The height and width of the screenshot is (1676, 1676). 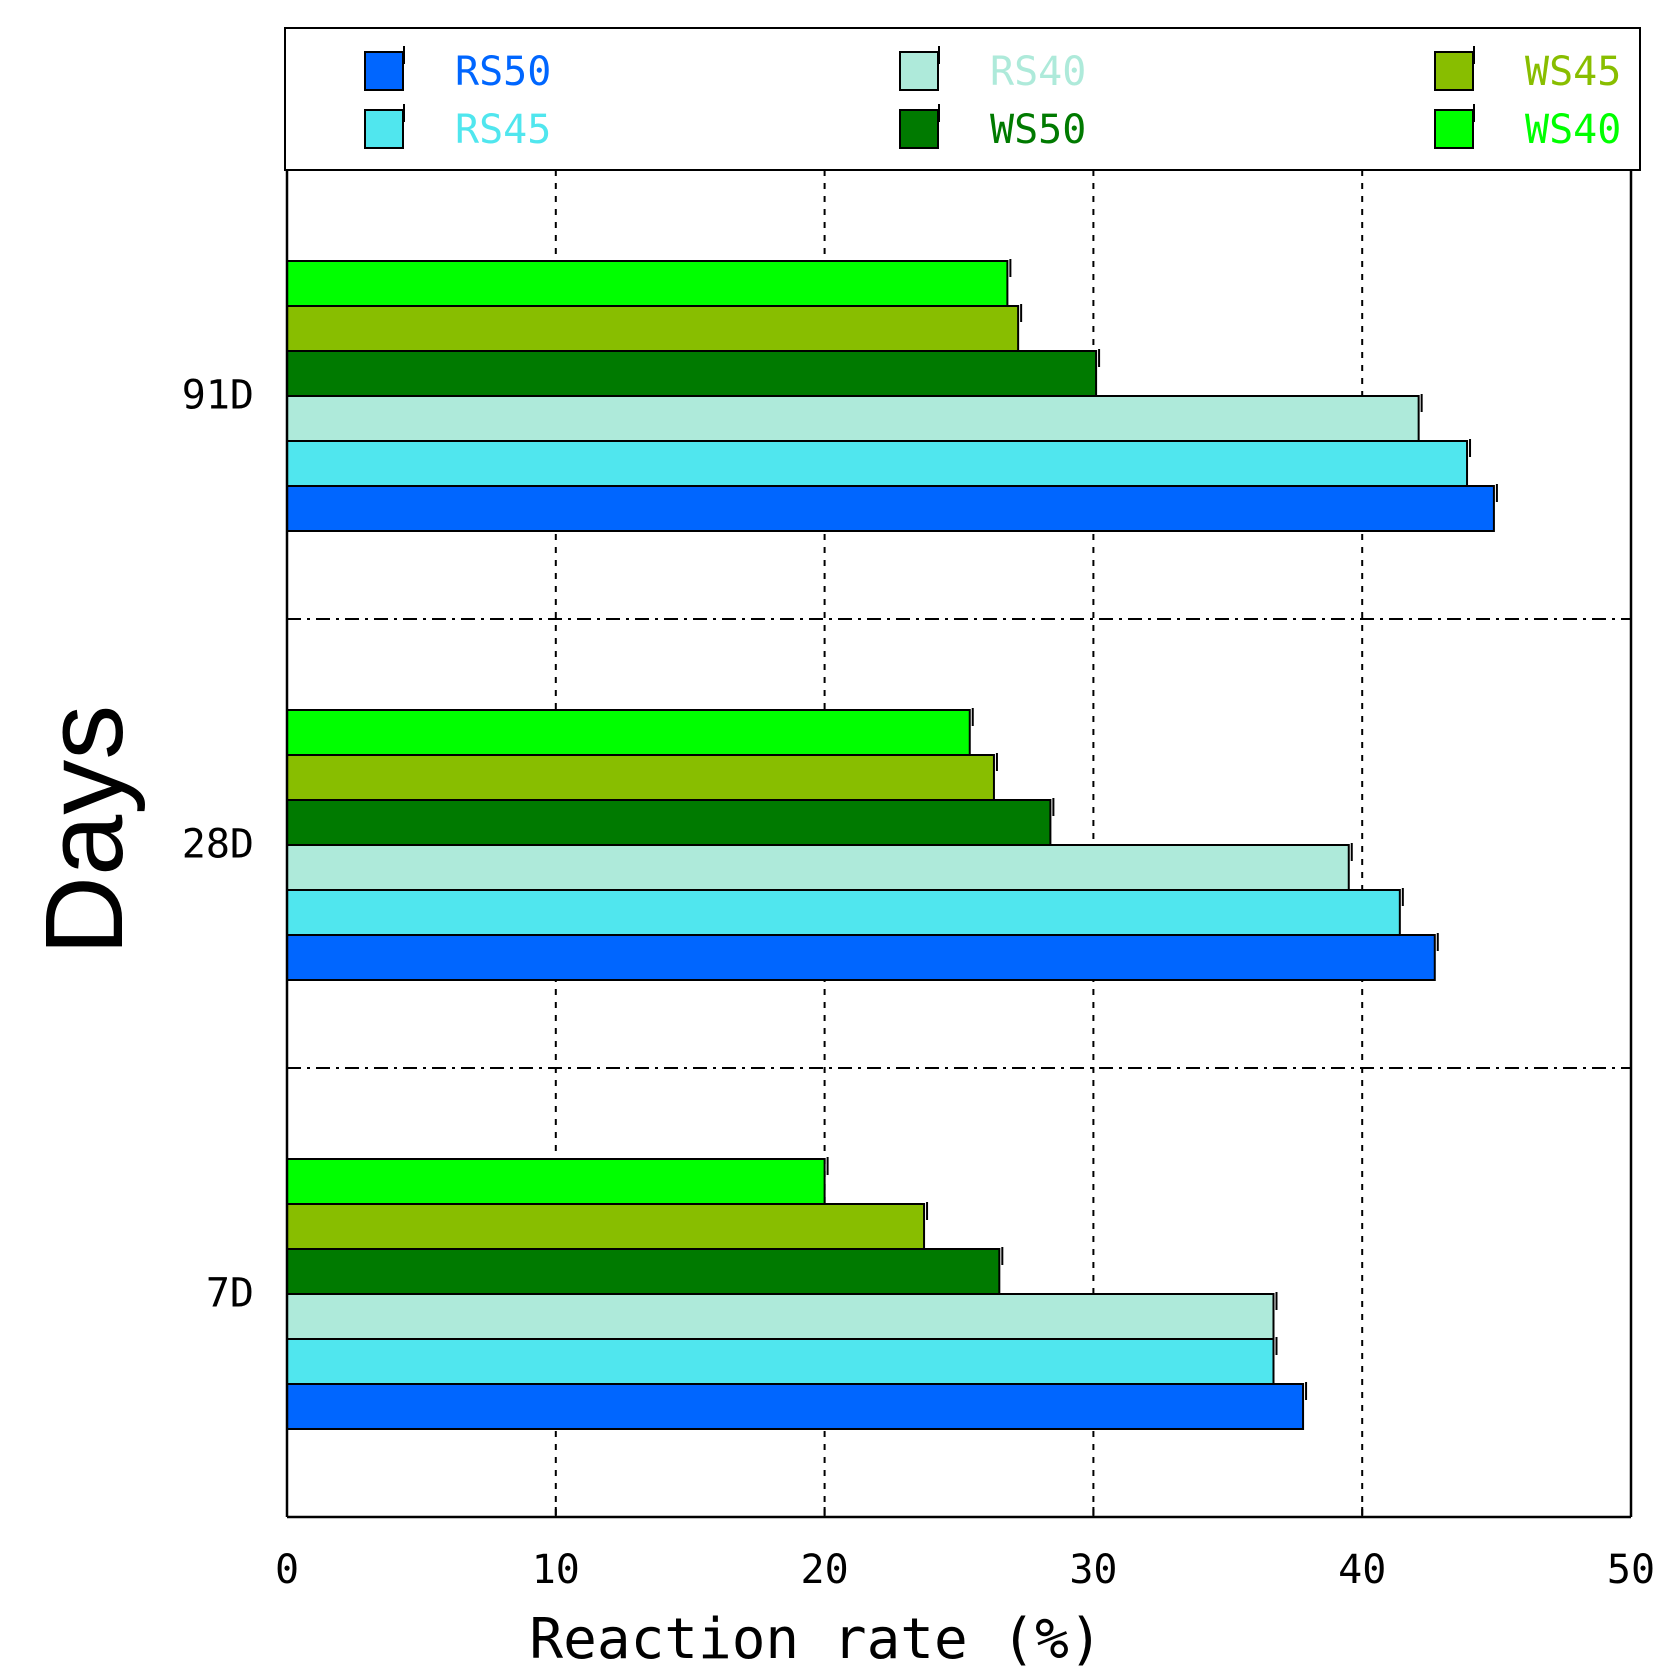 I want to click on bar-rs45-7d, so click(x=780, y=1361).